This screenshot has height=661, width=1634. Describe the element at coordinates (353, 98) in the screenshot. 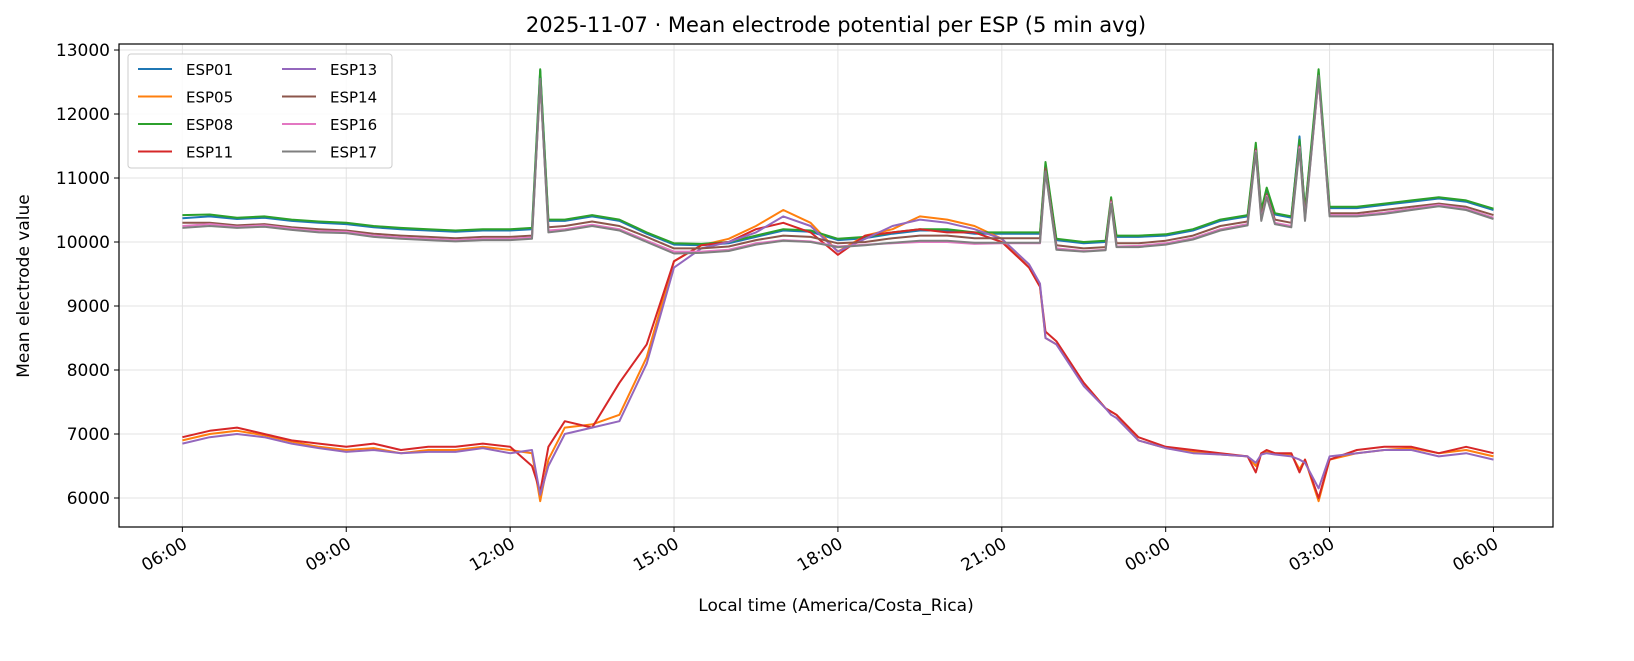

I see `legend-label: ESP14` at that location.